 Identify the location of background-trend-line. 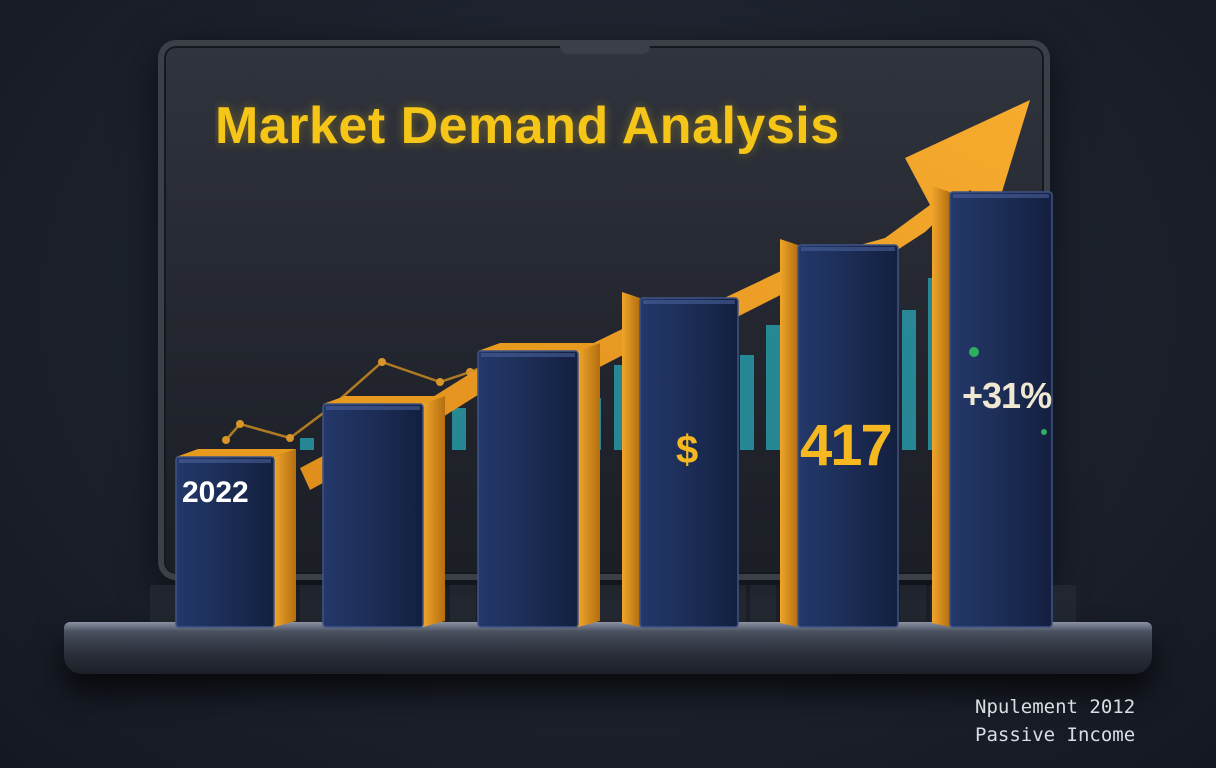
(363, 399).